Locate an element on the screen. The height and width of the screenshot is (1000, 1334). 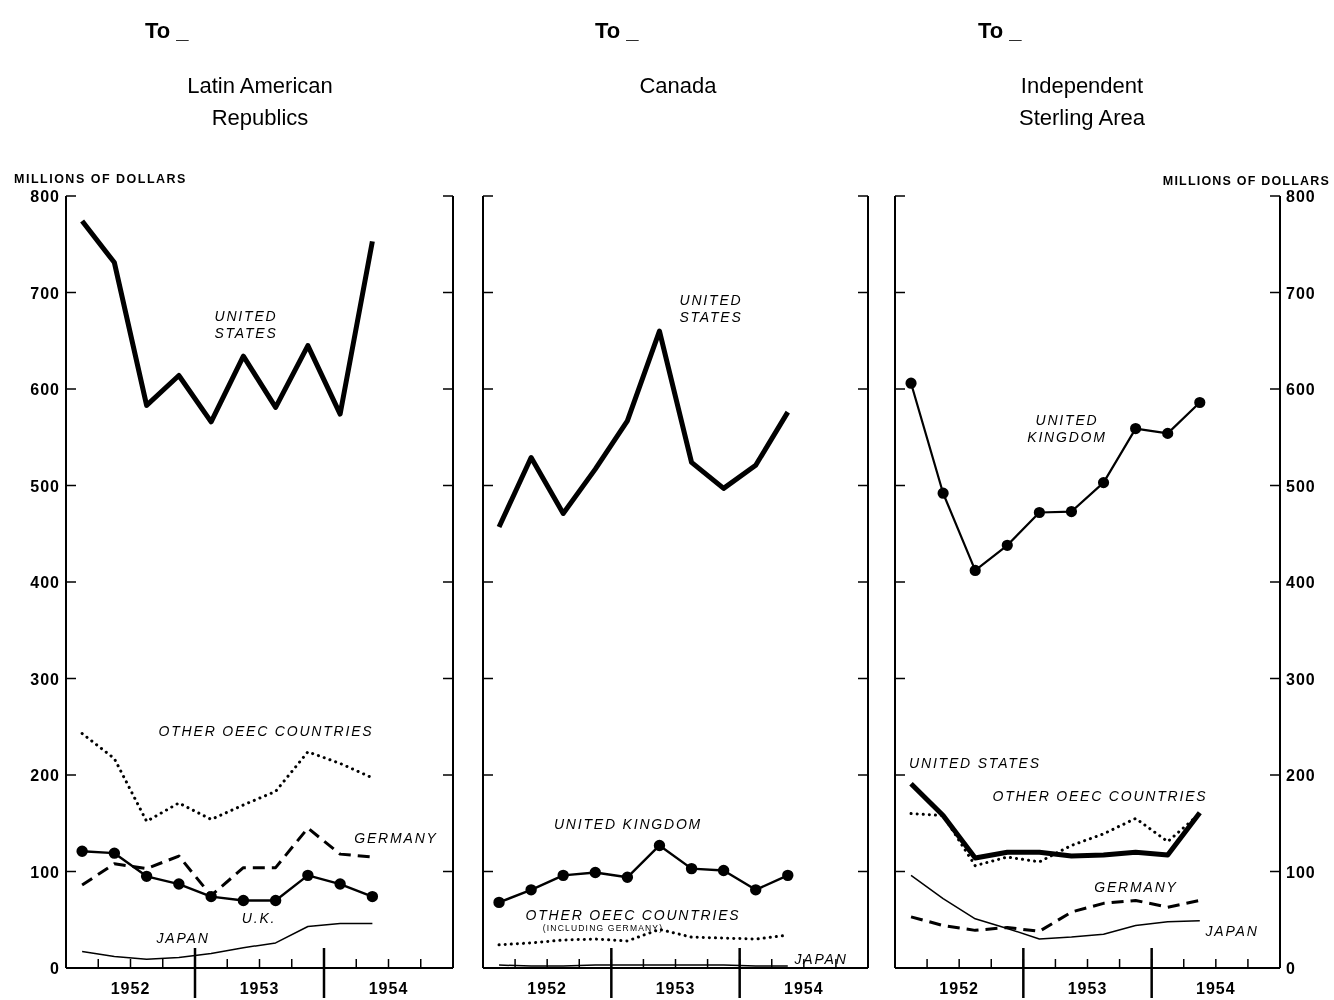
y2-tick-label: 700 is located at coordinates (1301, 293).